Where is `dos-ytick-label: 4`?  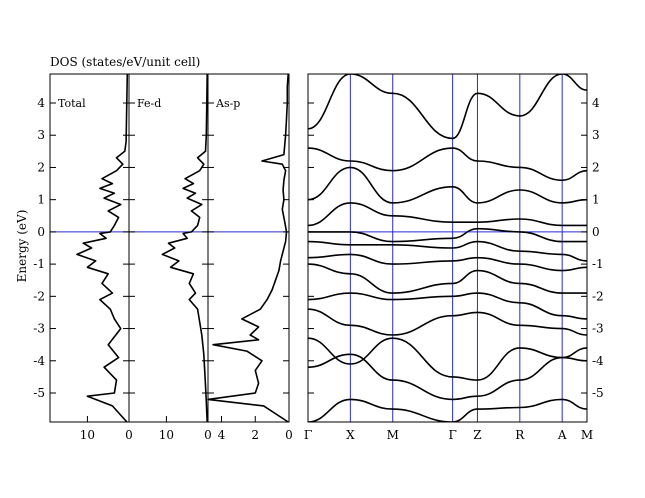 dos-ytick-label: 4 is located at coordinates (41, 103).